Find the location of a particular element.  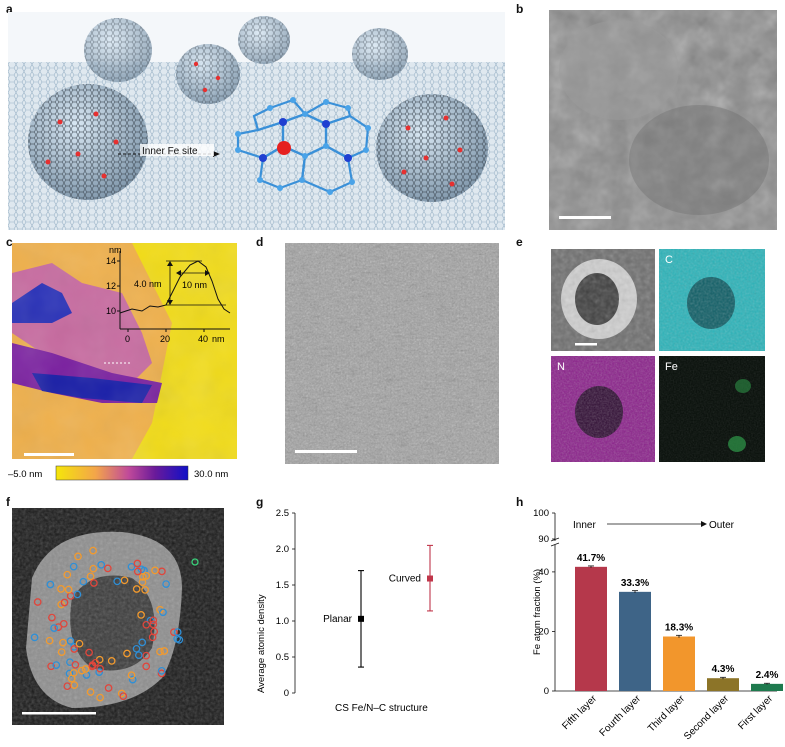

h-bar-value-label: 4.3% is located at coordinates (723, 669).